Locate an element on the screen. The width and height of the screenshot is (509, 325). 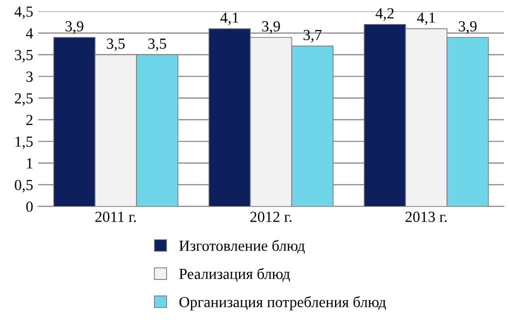
y-tick-label: 3 is located at coordinates (29, 77).